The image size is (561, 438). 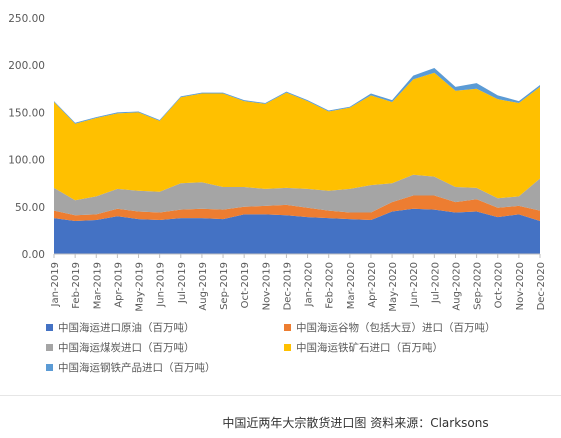 What do you see at coordinates (26, 66) in the screenshot?
I see `y-tick-label: 200.00` at bounding box center [26, 66].